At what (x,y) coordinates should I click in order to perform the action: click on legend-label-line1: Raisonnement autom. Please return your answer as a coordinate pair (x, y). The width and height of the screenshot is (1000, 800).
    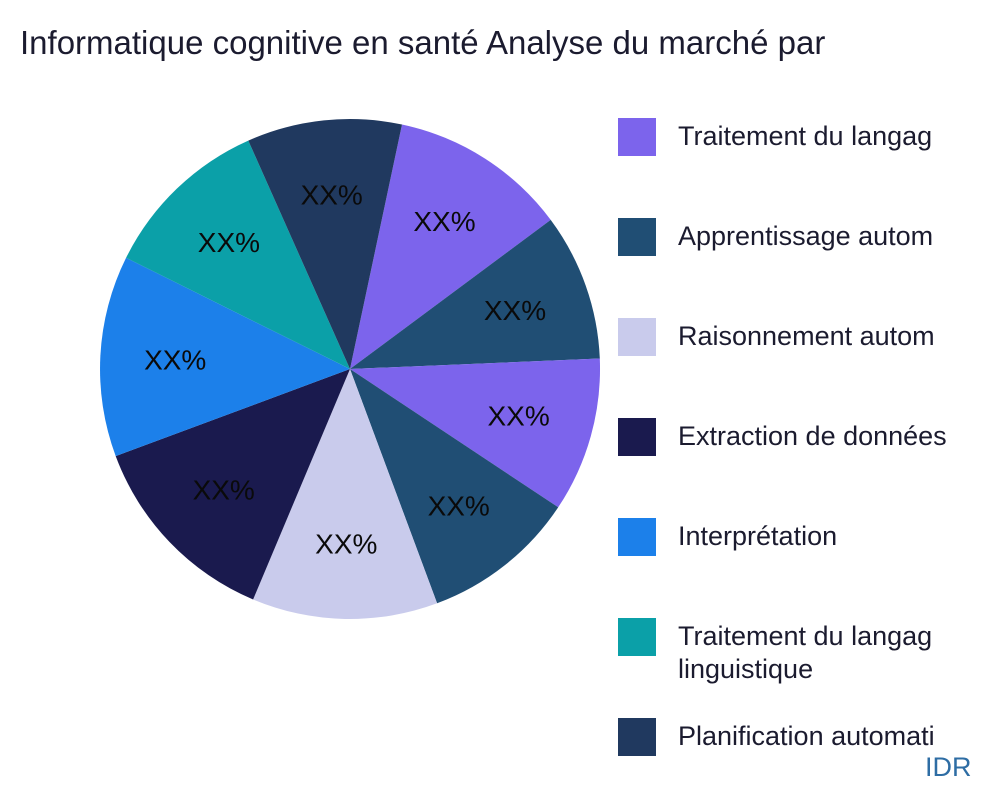
    Looking at the image, I should click on (806, 336).